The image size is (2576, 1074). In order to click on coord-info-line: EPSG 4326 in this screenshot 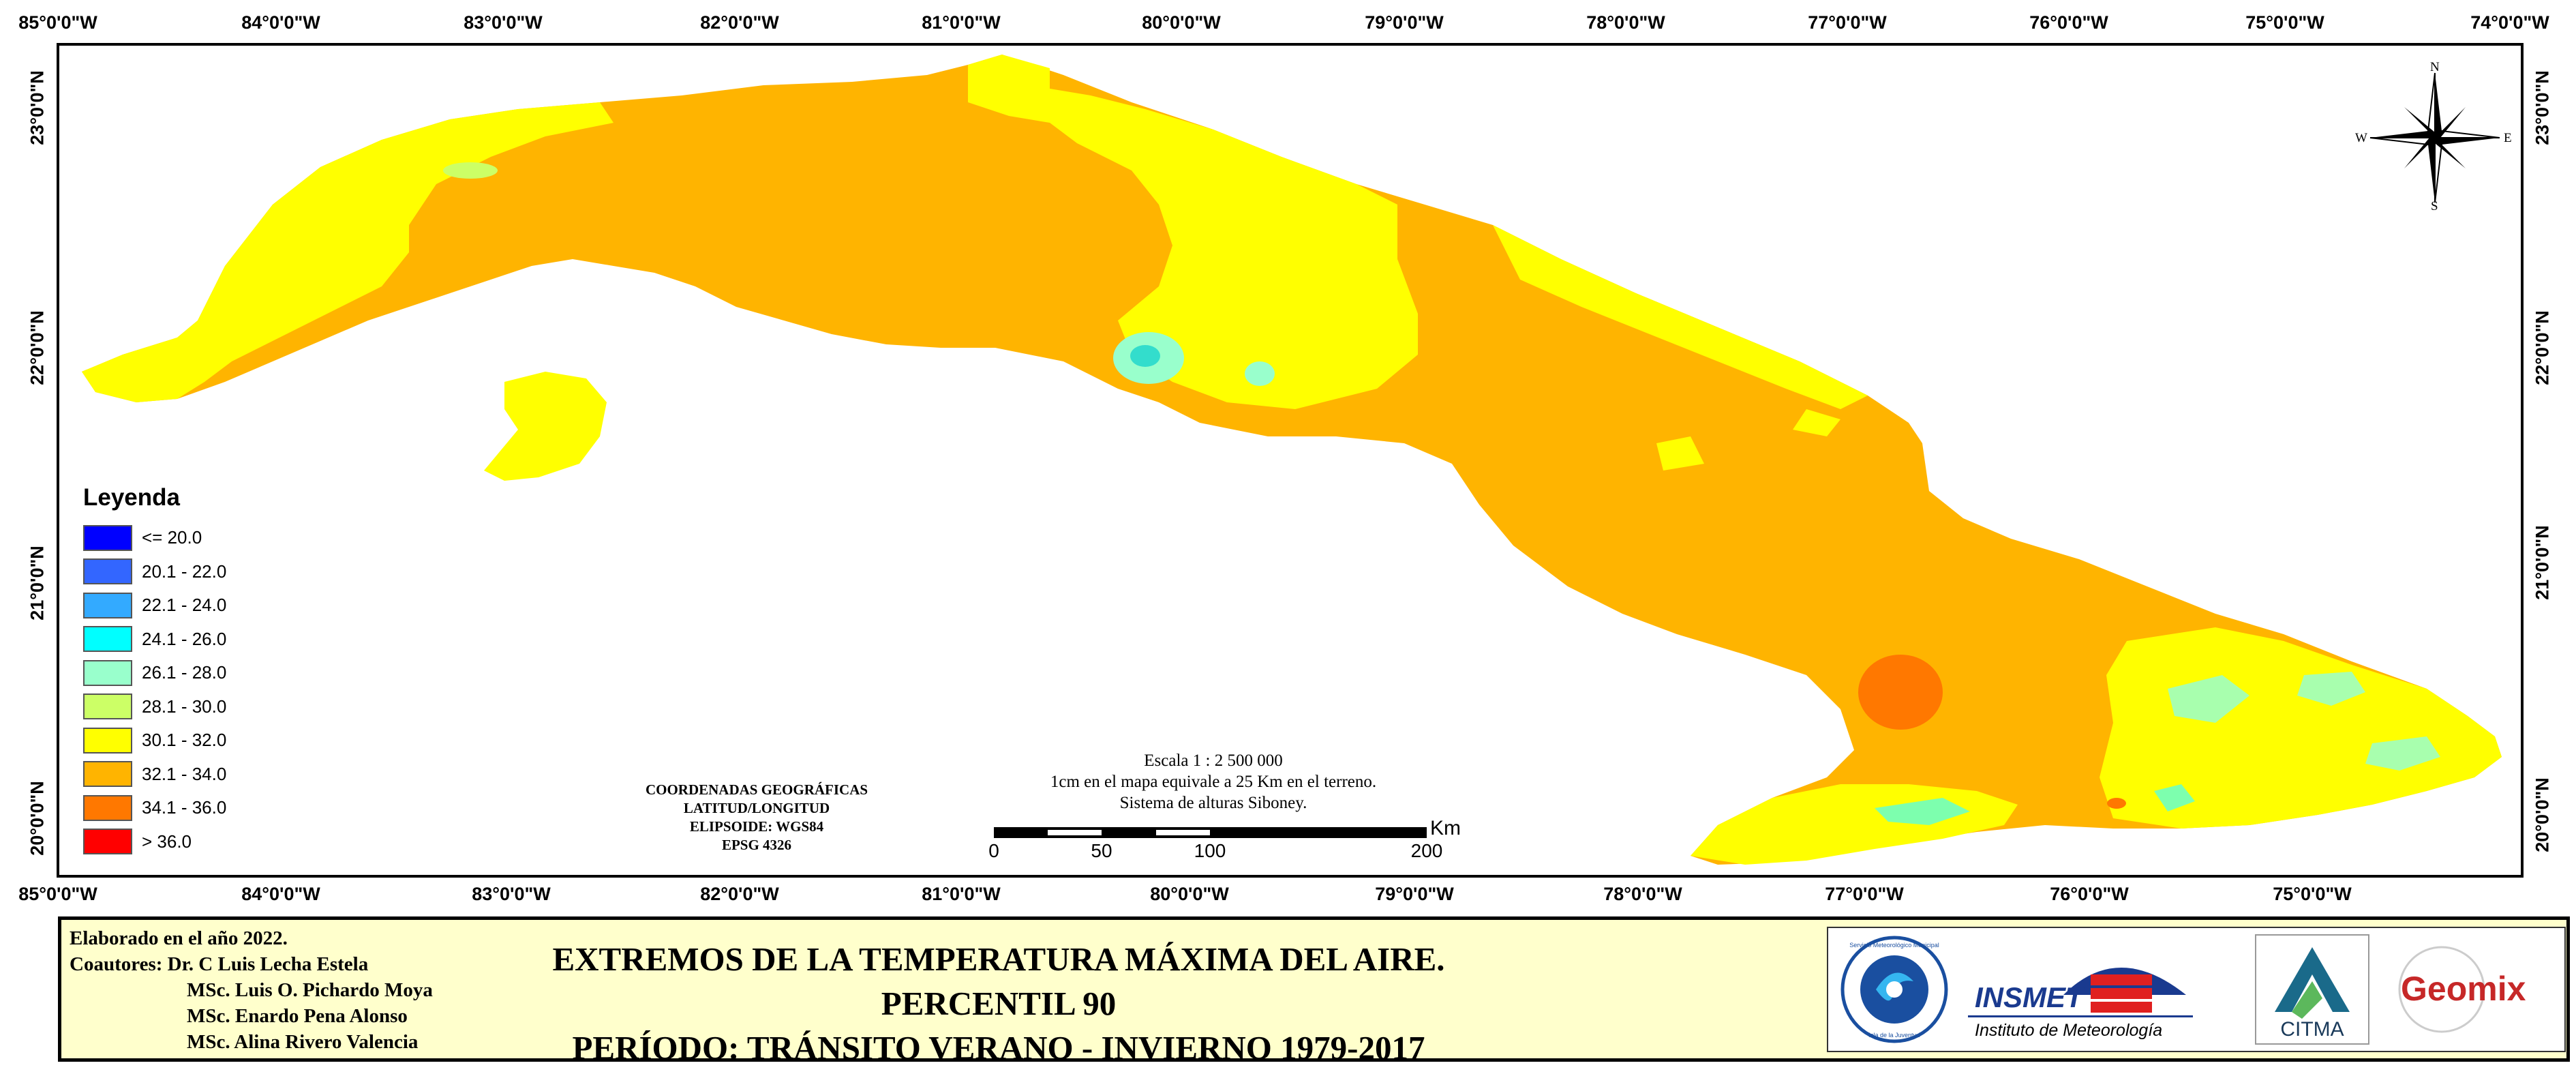, I will do `click(756, 845)`.